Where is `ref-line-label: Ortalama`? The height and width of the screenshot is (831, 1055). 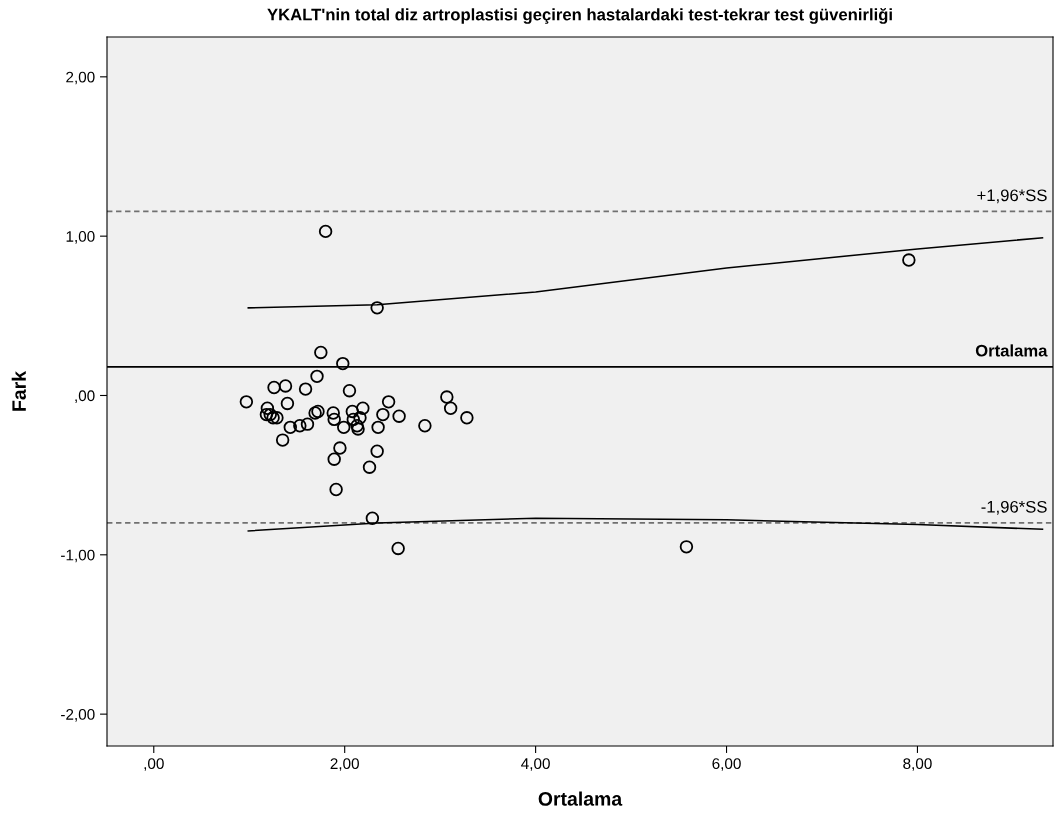
ref-line-label: Ortalama is located at coordinates (1011, 350).